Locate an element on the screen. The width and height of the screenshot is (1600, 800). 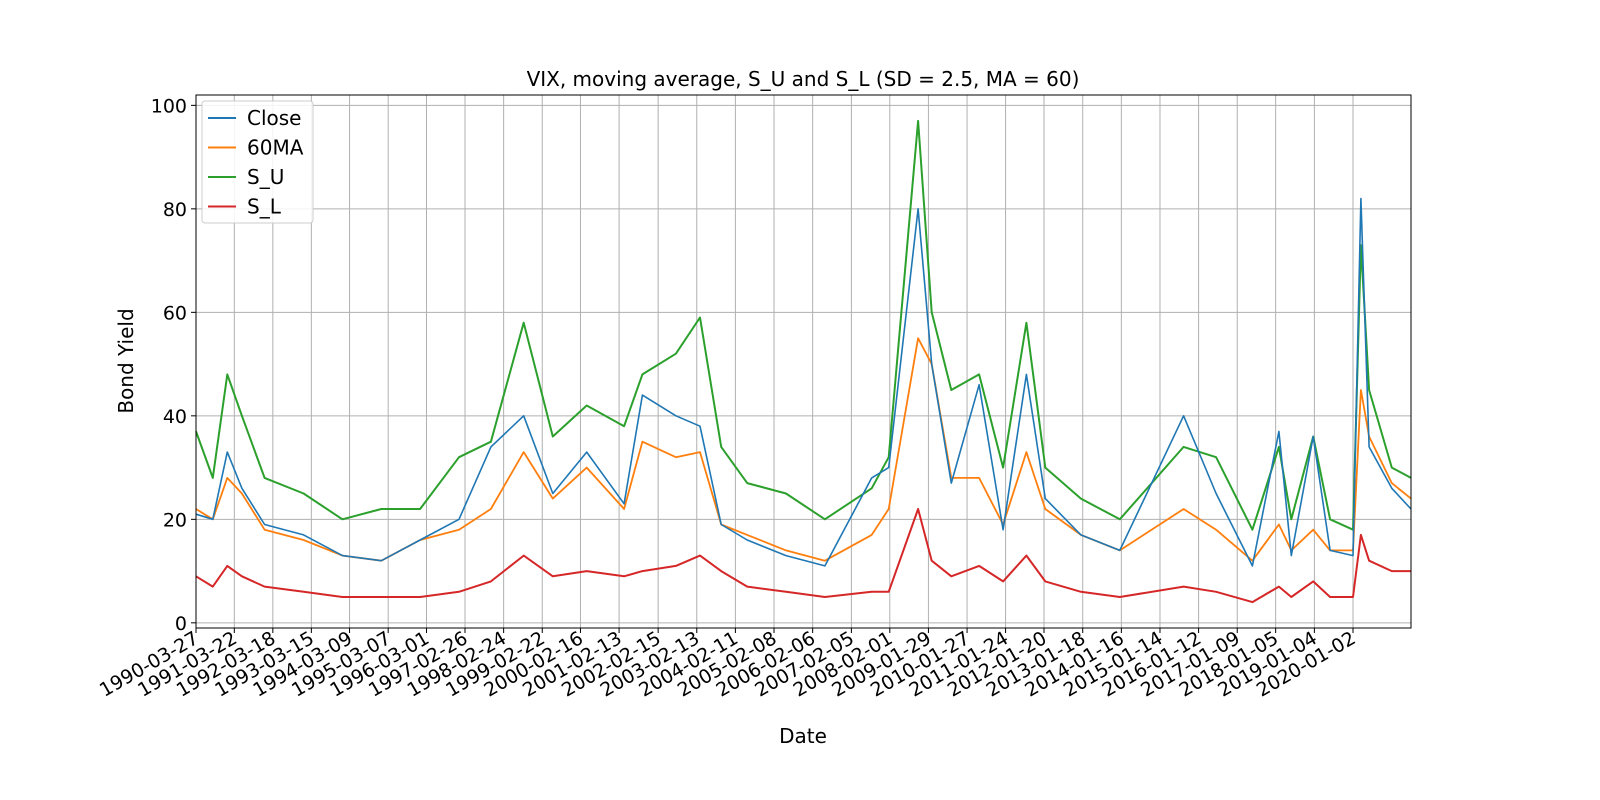
series-line-s-l is located at coordinates (803, 556).